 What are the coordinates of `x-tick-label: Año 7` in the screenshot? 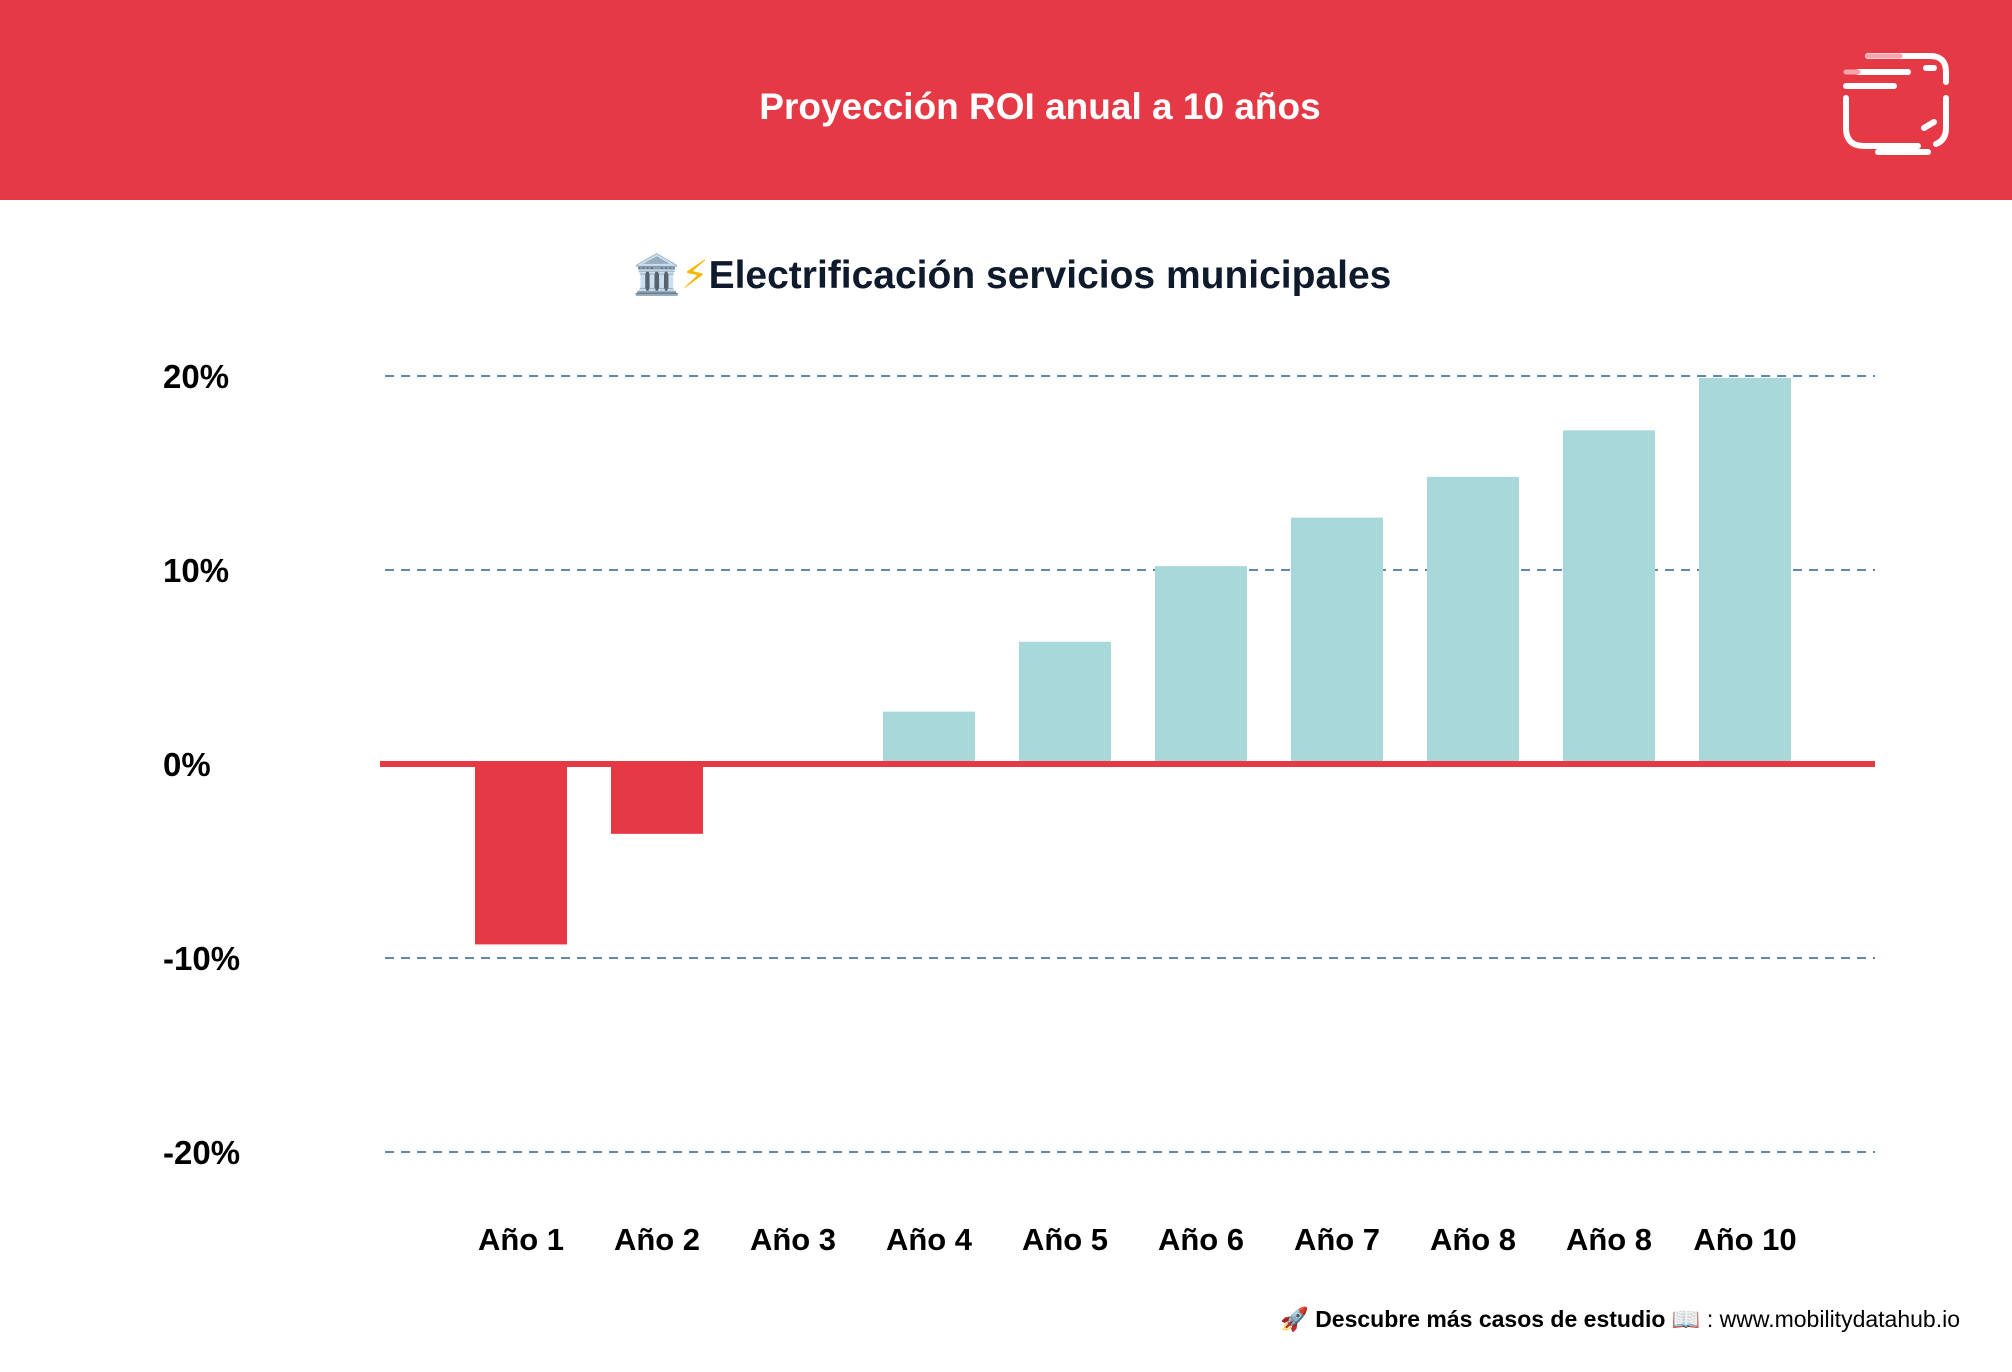 It's located at (1337, 1239).